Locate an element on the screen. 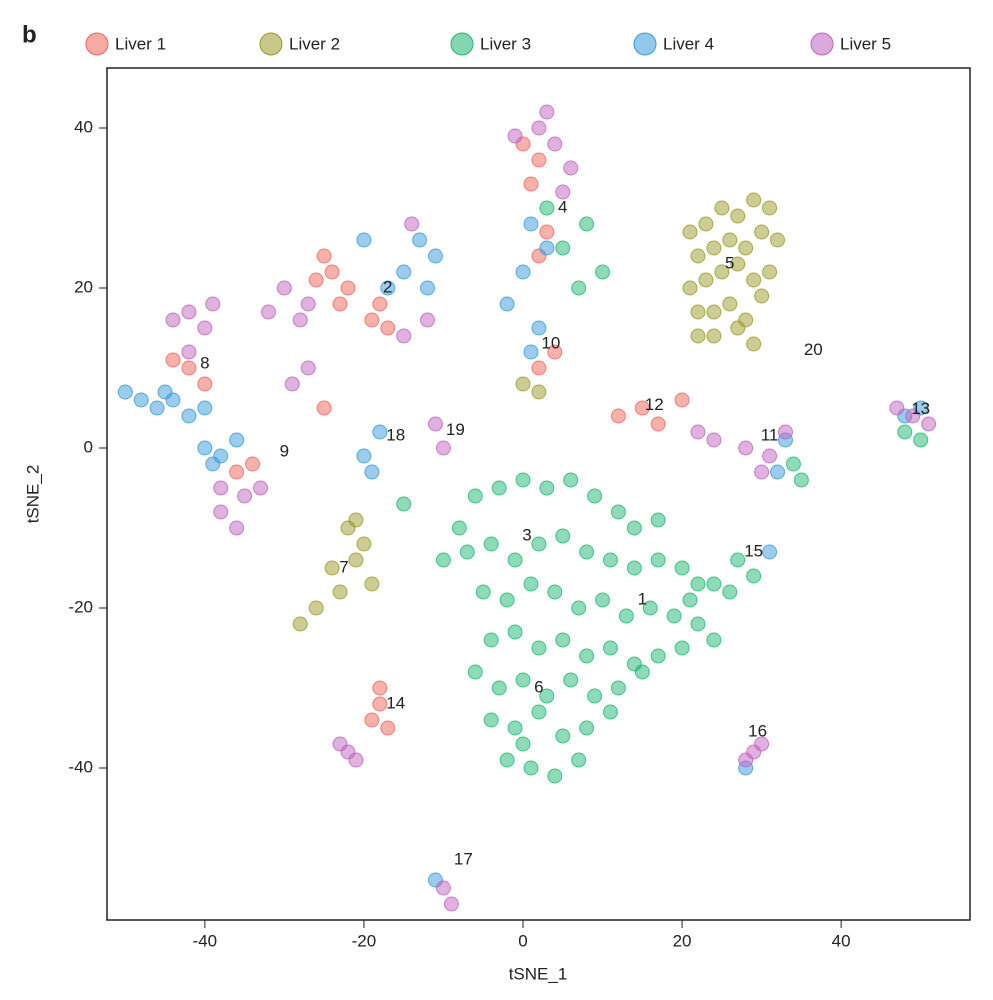  cluster-label: 1 is located at coordinates (642, 598).